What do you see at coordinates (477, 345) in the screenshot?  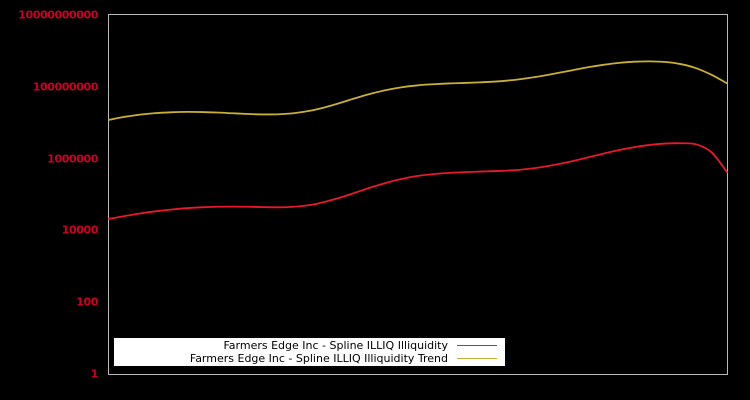 I see `legend-swatch-illiquidity` at bounding box center [477, 345].